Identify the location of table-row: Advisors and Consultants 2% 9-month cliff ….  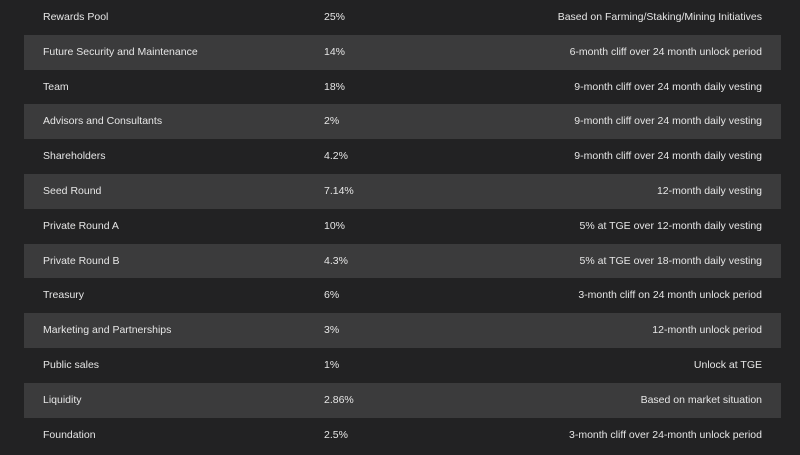
(402, 122).